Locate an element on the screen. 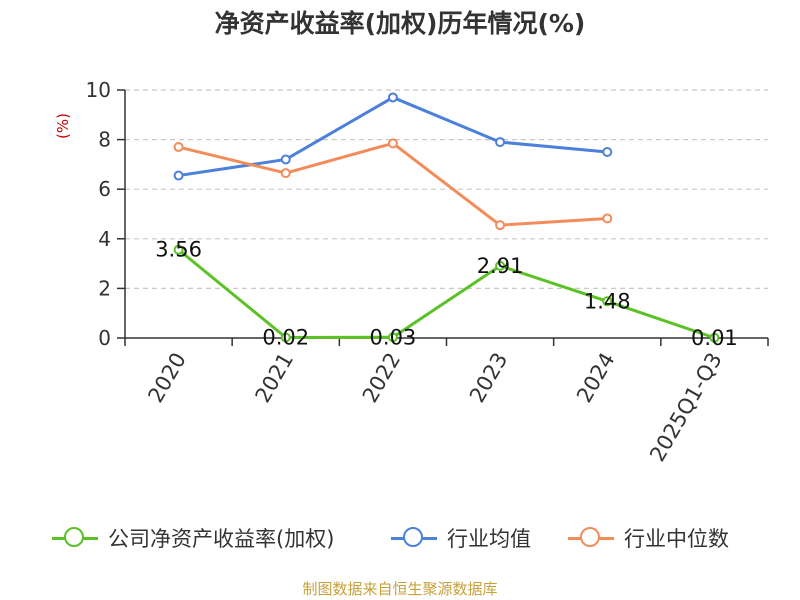 The width and height of the screenshot is (800, 600). data-label: 0.01 is located at coordinates (714, 338).